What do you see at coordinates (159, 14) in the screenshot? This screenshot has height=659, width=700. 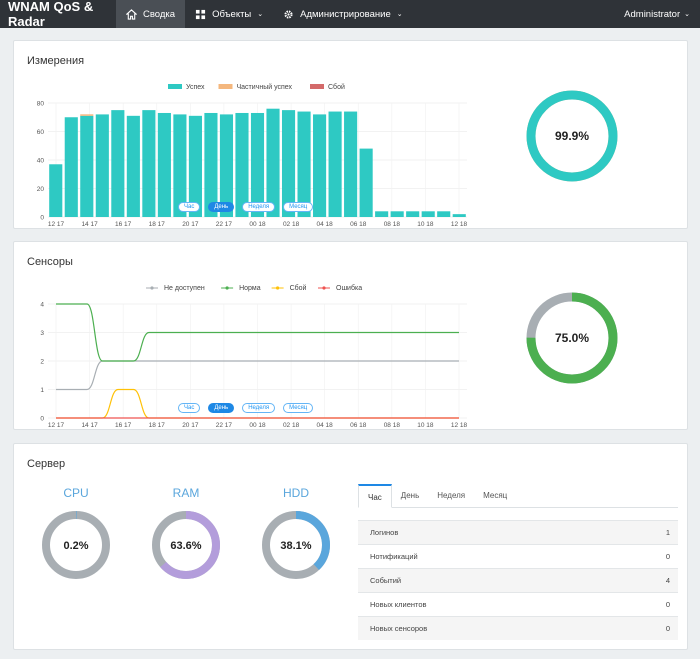 I see `nav-item-label: Сводка` at bounding box center [159, 14].